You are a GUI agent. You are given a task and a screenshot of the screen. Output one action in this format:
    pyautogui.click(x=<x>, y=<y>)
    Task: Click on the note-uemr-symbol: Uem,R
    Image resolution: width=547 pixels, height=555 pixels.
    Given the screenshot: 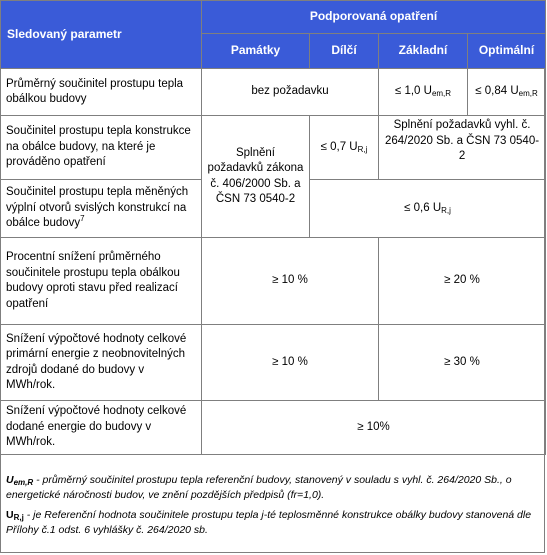 What is the action you would take?
    pyautogui.click(x=20, y=480)
    